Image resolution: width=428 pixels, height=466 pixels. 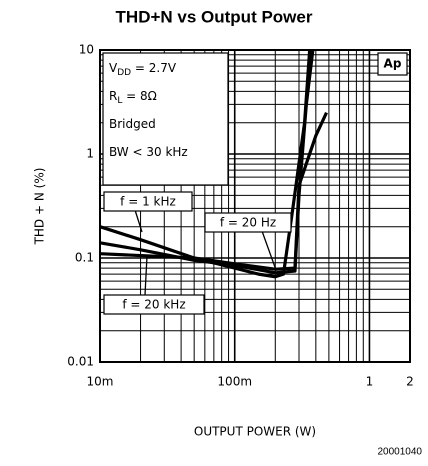 I want to click on condition-text: Bridged, so click(x=132, y=124).